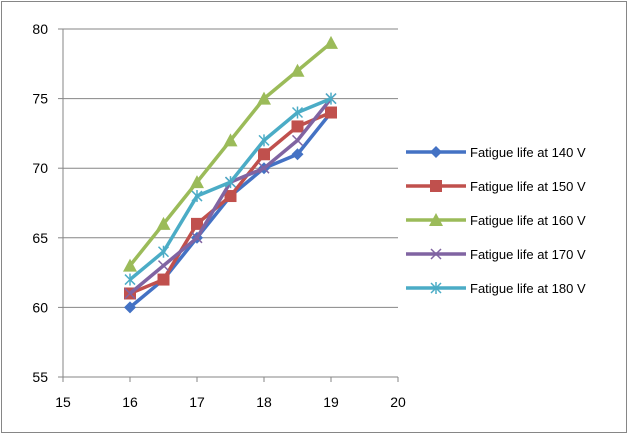 Image resolution: width=630 pixels, height=436 pixels. What do you see at coordinates (528, 152) in the screenshot?
I see `legend-label-0: Fatigue life at 140 V` at bounding box center [528, 152].